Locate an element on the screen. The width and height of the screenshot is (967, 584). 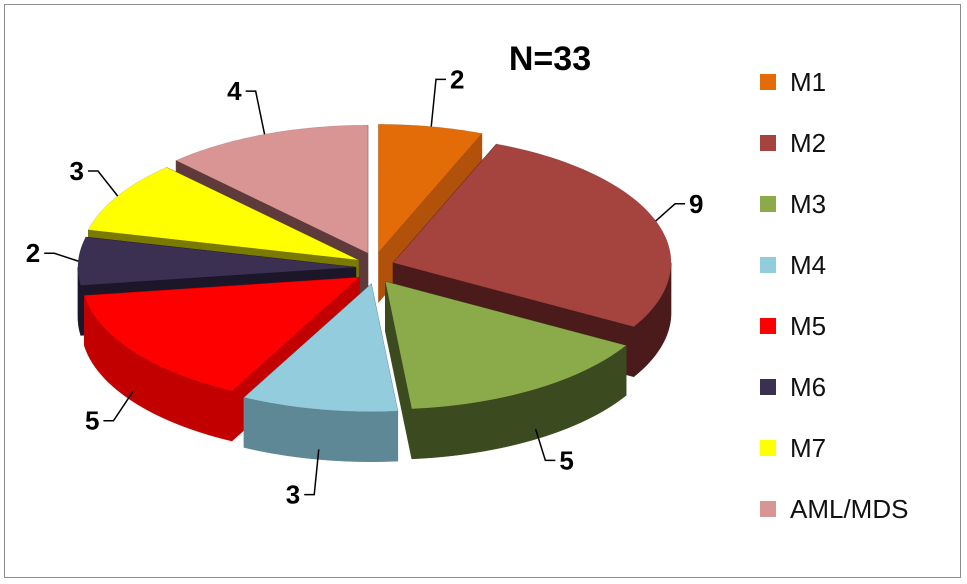
legend-item-aml-mds: AML/MDS is located at coordinates (834, 509).